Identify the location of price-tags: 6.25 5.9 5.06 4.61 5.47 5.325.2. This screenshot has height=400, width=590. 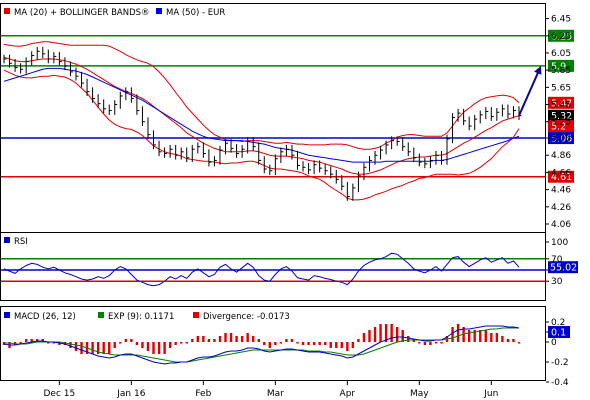
(561, 106).